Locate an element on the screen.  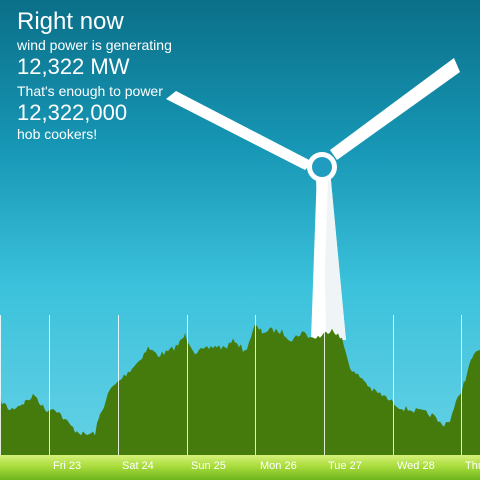
day-label-wed: Wed 28 is located at coordinates (416, 466).